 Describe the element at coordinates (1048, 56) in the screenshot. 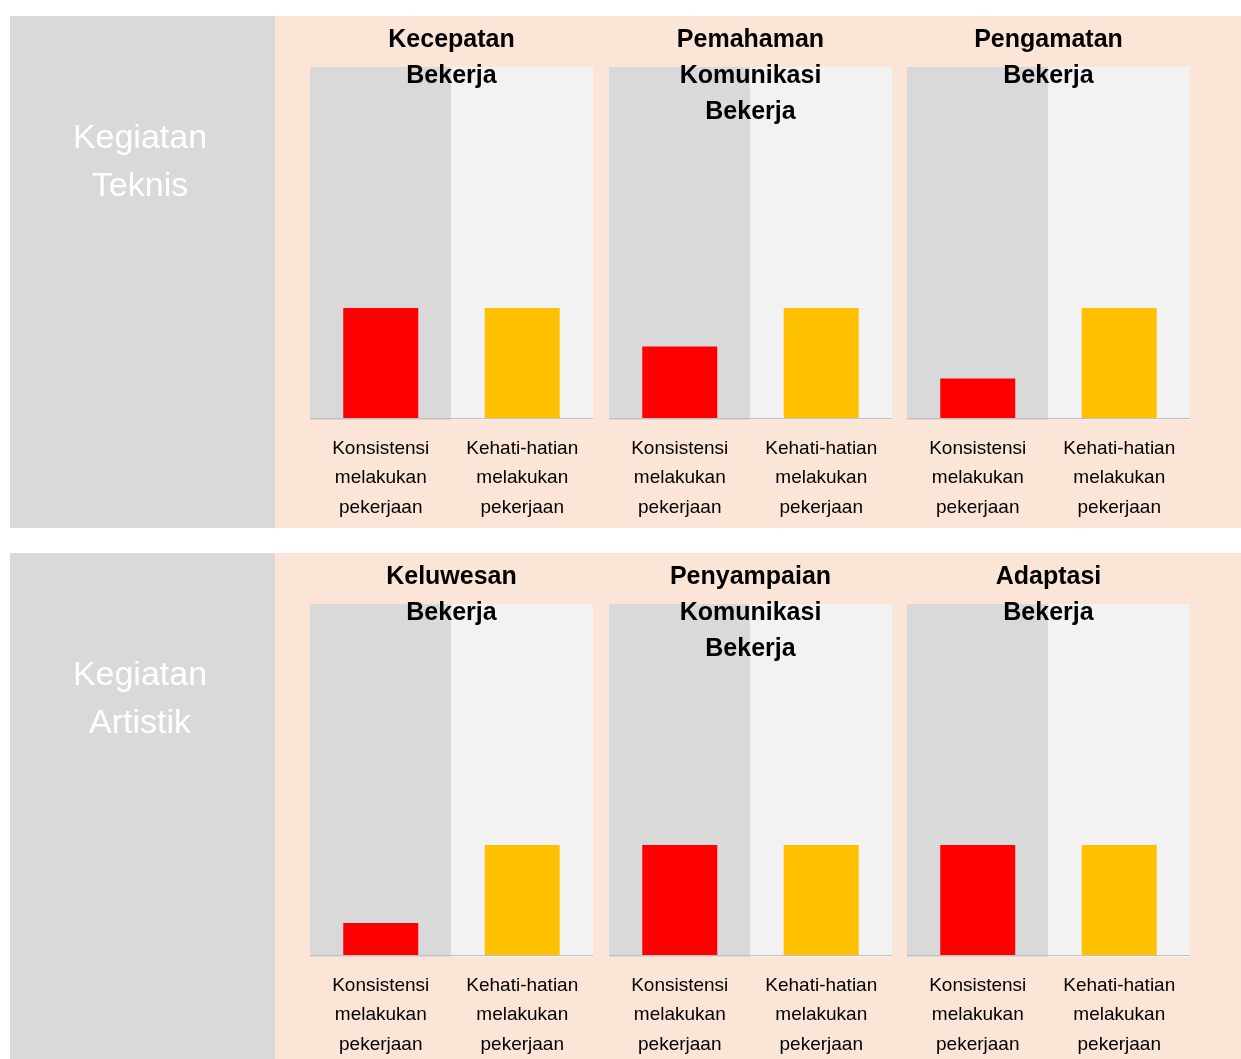

I see `chart-title: Pengamatan Bekerja` at that location.